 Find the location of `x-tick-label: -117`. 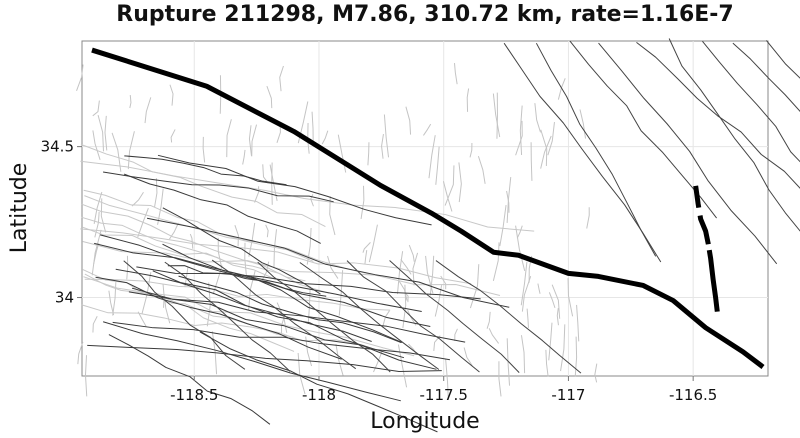

x-tick-label: -117 is located at coordinates (568, 395).